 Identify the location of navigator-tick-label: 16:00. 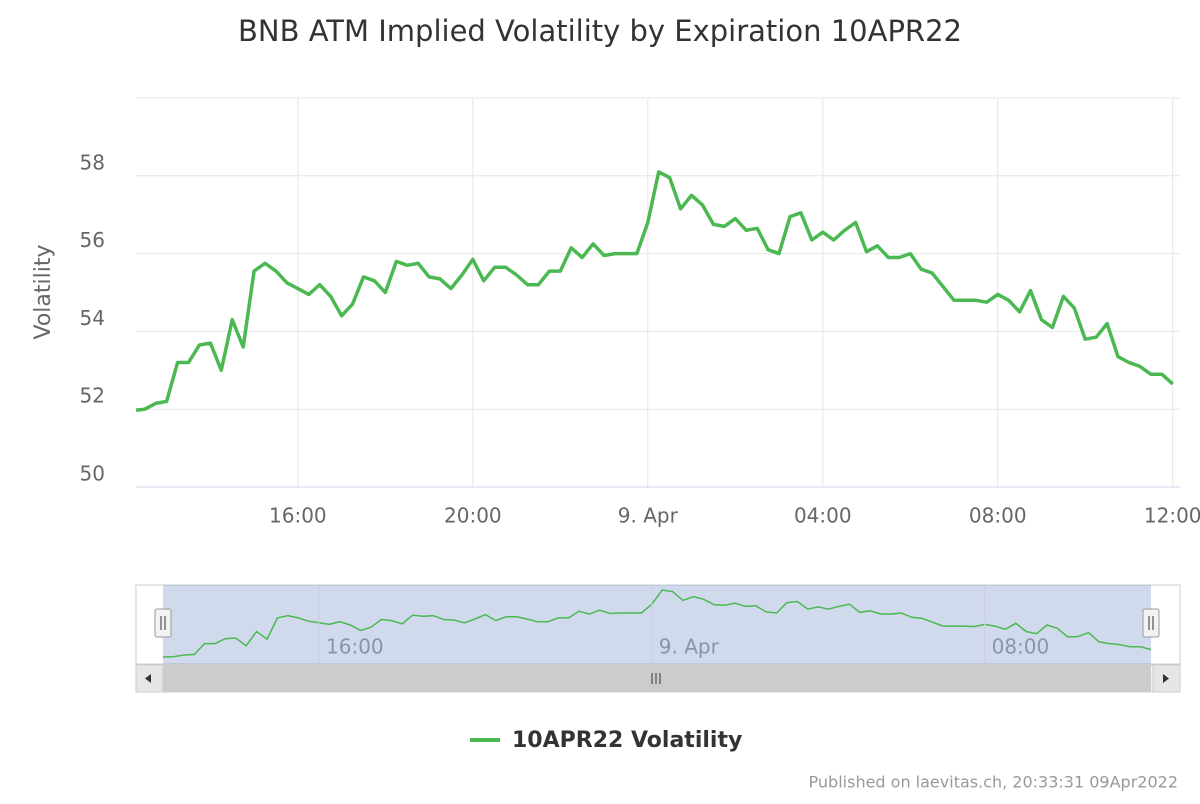
(355, 647).